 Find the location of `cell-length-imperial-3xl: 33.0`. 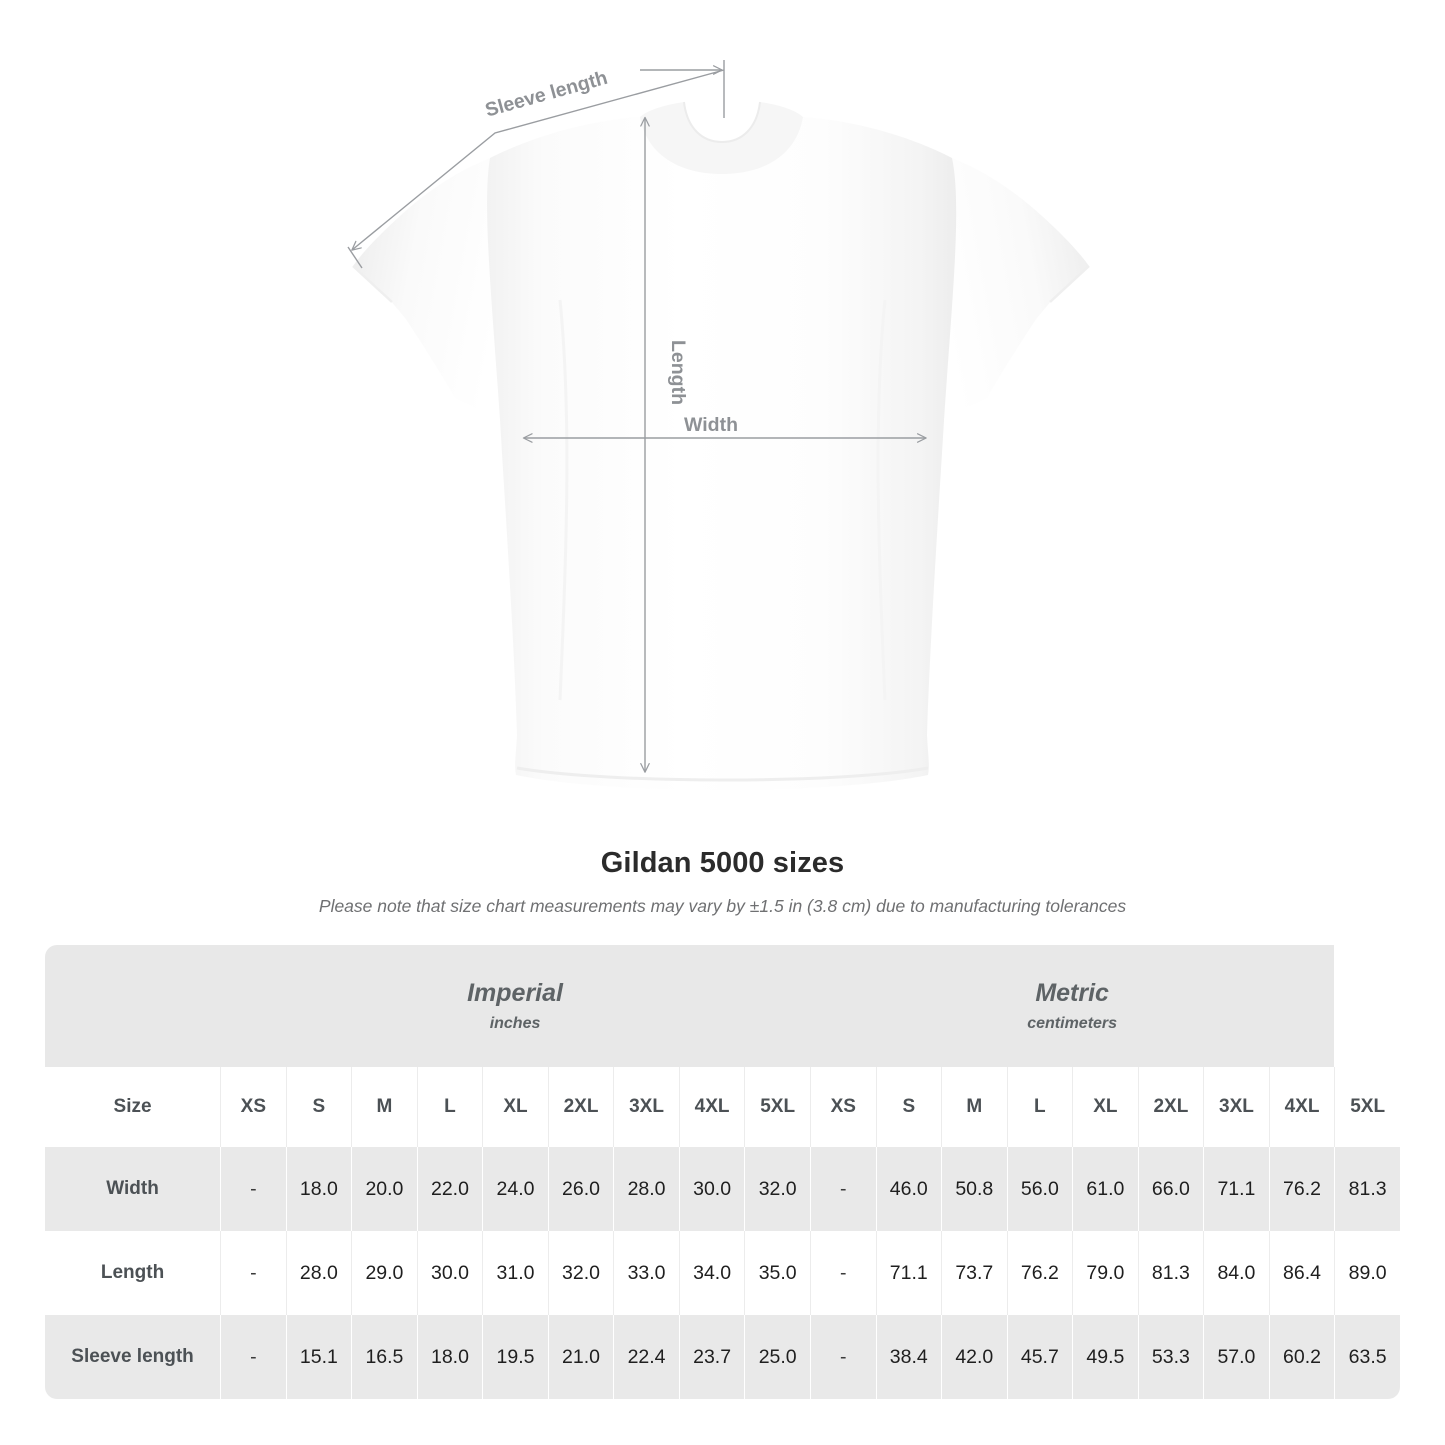

cell-length-imperial-3xl: 33.0 is located at coordinates (646, 1273).